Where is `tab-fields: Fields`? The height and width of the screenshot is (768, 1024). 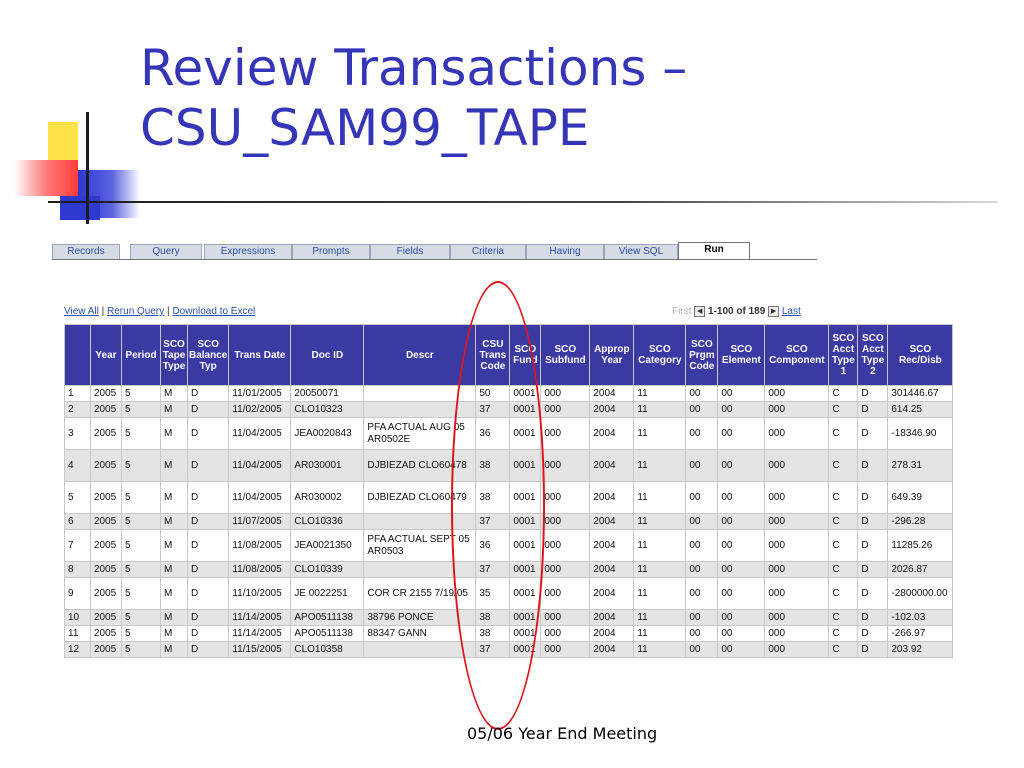 tab-fields: Fields is located at coordinates (410, 251).